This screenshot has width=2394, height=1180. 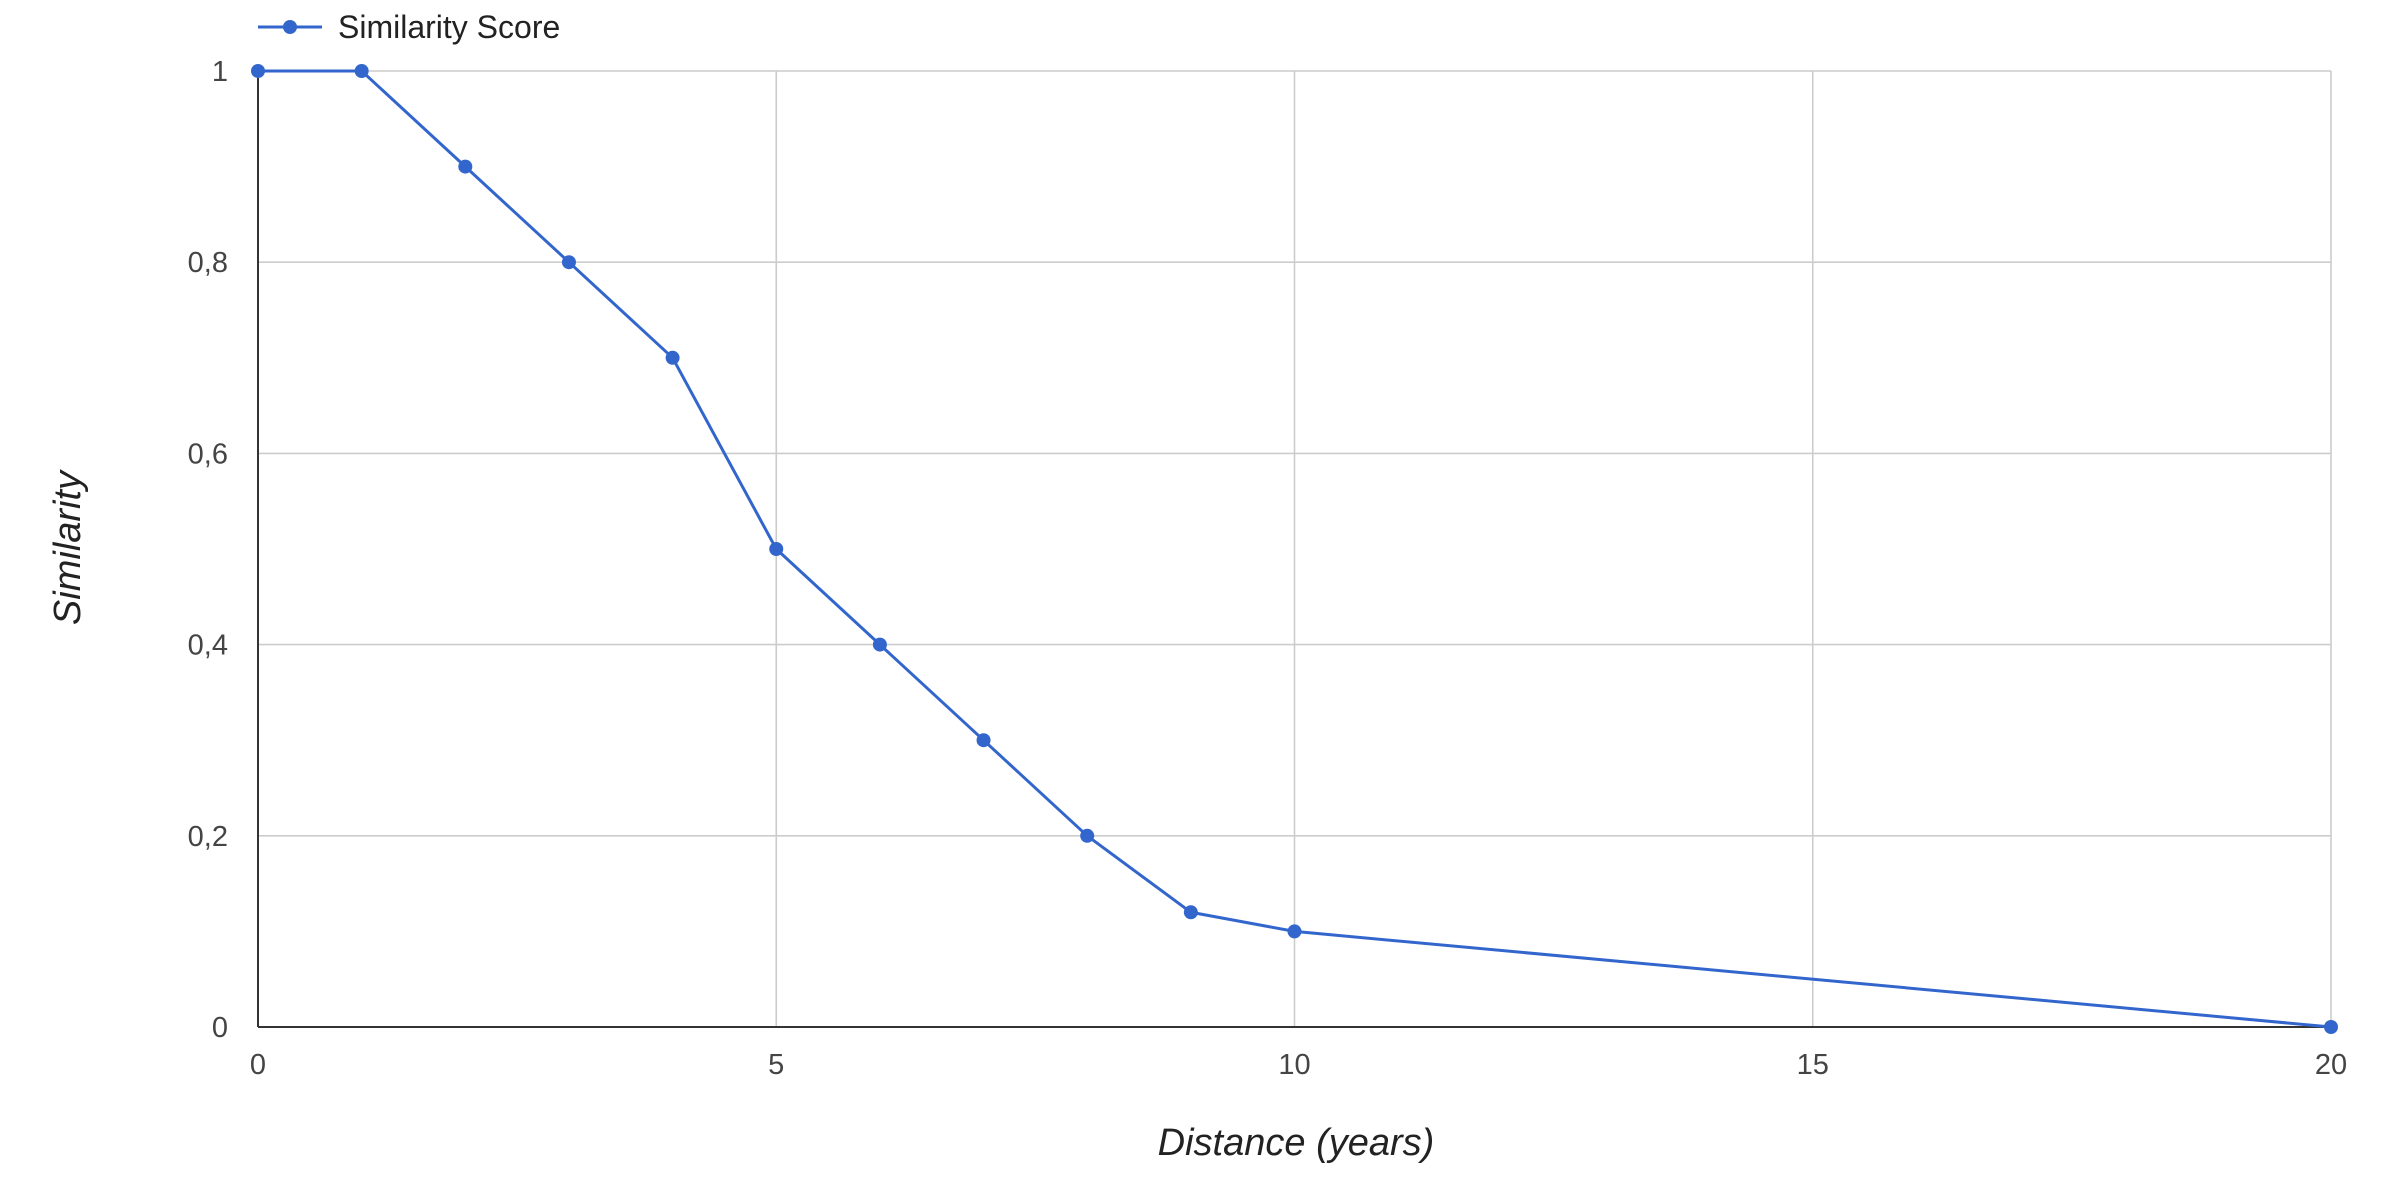 What do you see at coordinates (208, 646) in the screenshot?
I see `y-tick-label: 0,4` at bounding box center [208, 646].